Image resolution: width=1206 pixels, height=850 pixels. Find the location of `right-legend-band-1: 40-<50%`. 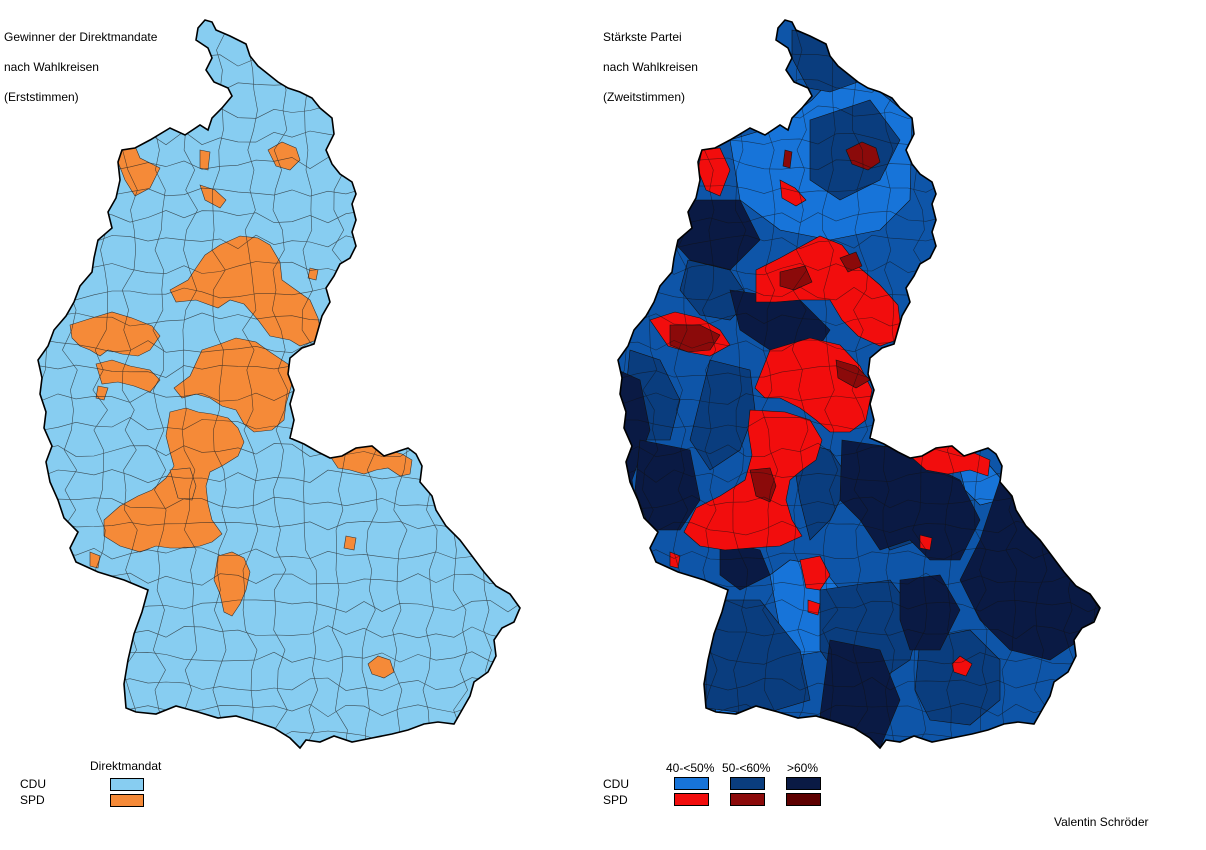

right-legend-band-1: 40-<50% is located at coordinates (690, 768).